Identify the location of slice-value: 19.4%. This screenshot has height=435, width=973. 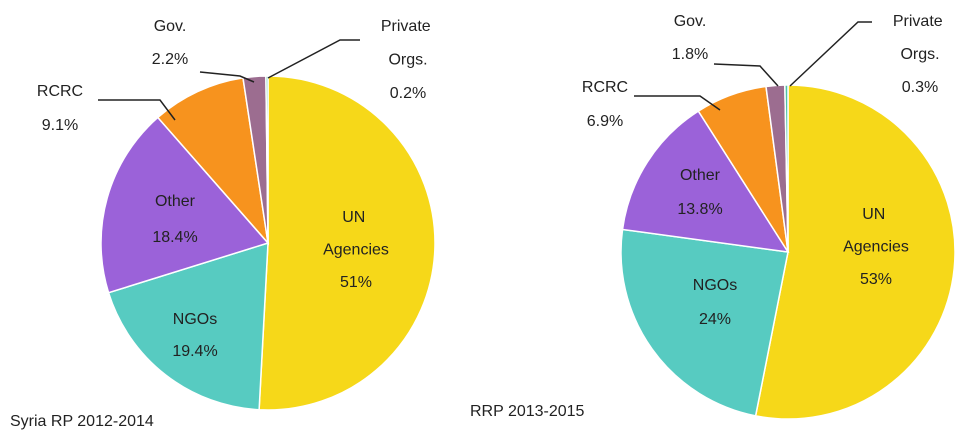
(194, 351).